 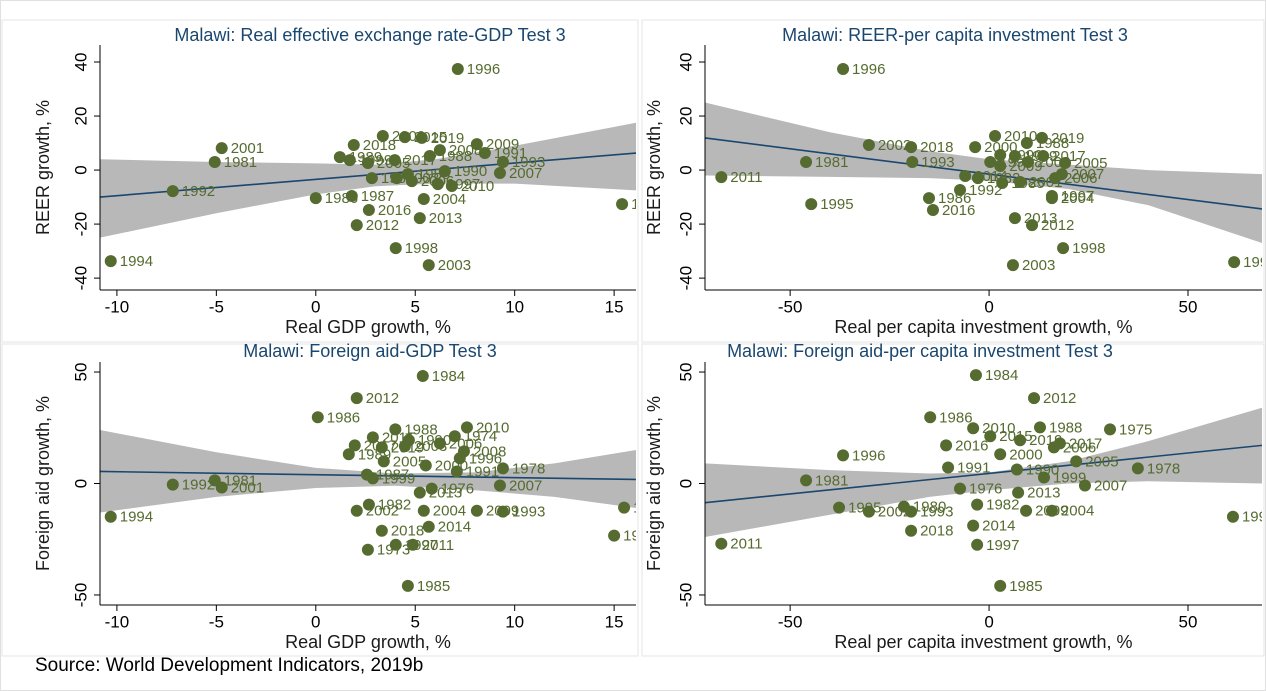 What do you see at coordinates (685, 224) in the screenshot?
I see `y-tick-label: -20` at bounding box center [685, 224].